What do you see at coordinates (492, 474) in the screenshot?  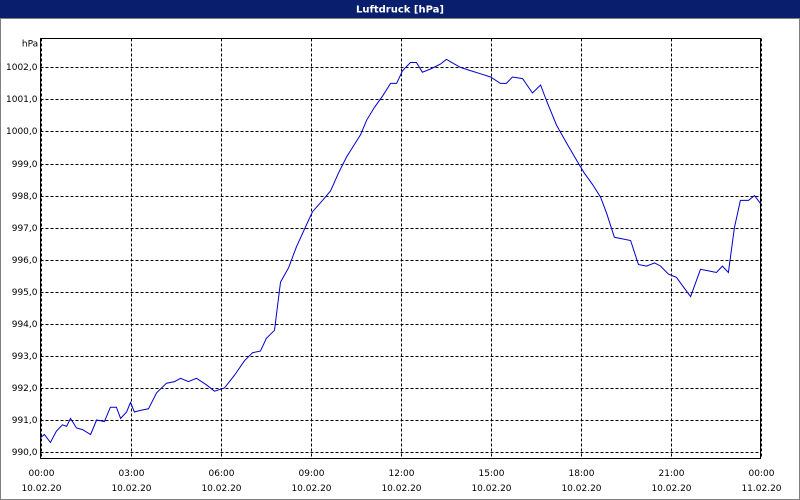 I see `x-tick-label: 15:00` at bounding box center [492, 474].